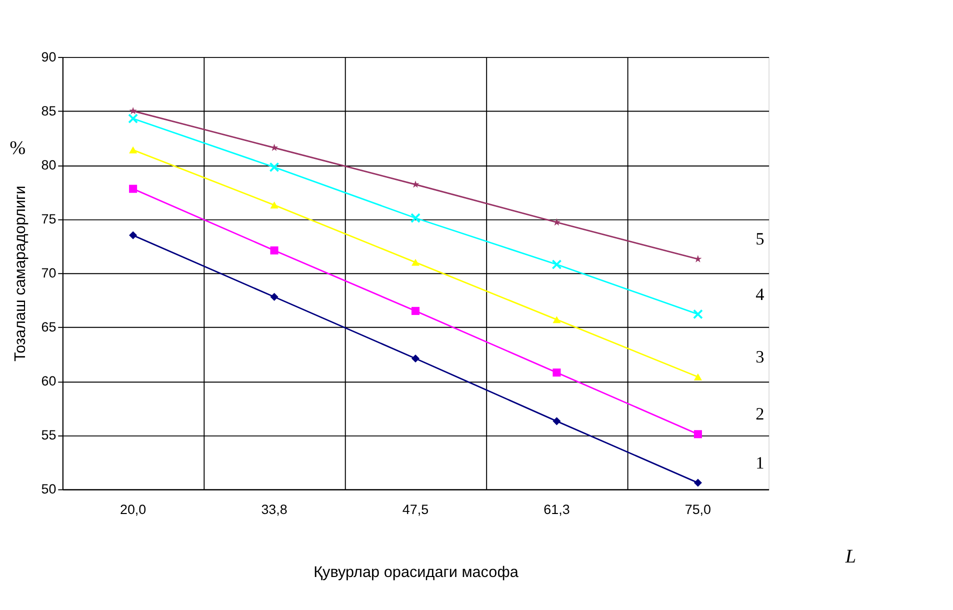 The width and height of the screenshot is (953, 610). Describe the element at coordinates (48, 164) in the screenshot. I see `y-tick-label: 80` at that location.